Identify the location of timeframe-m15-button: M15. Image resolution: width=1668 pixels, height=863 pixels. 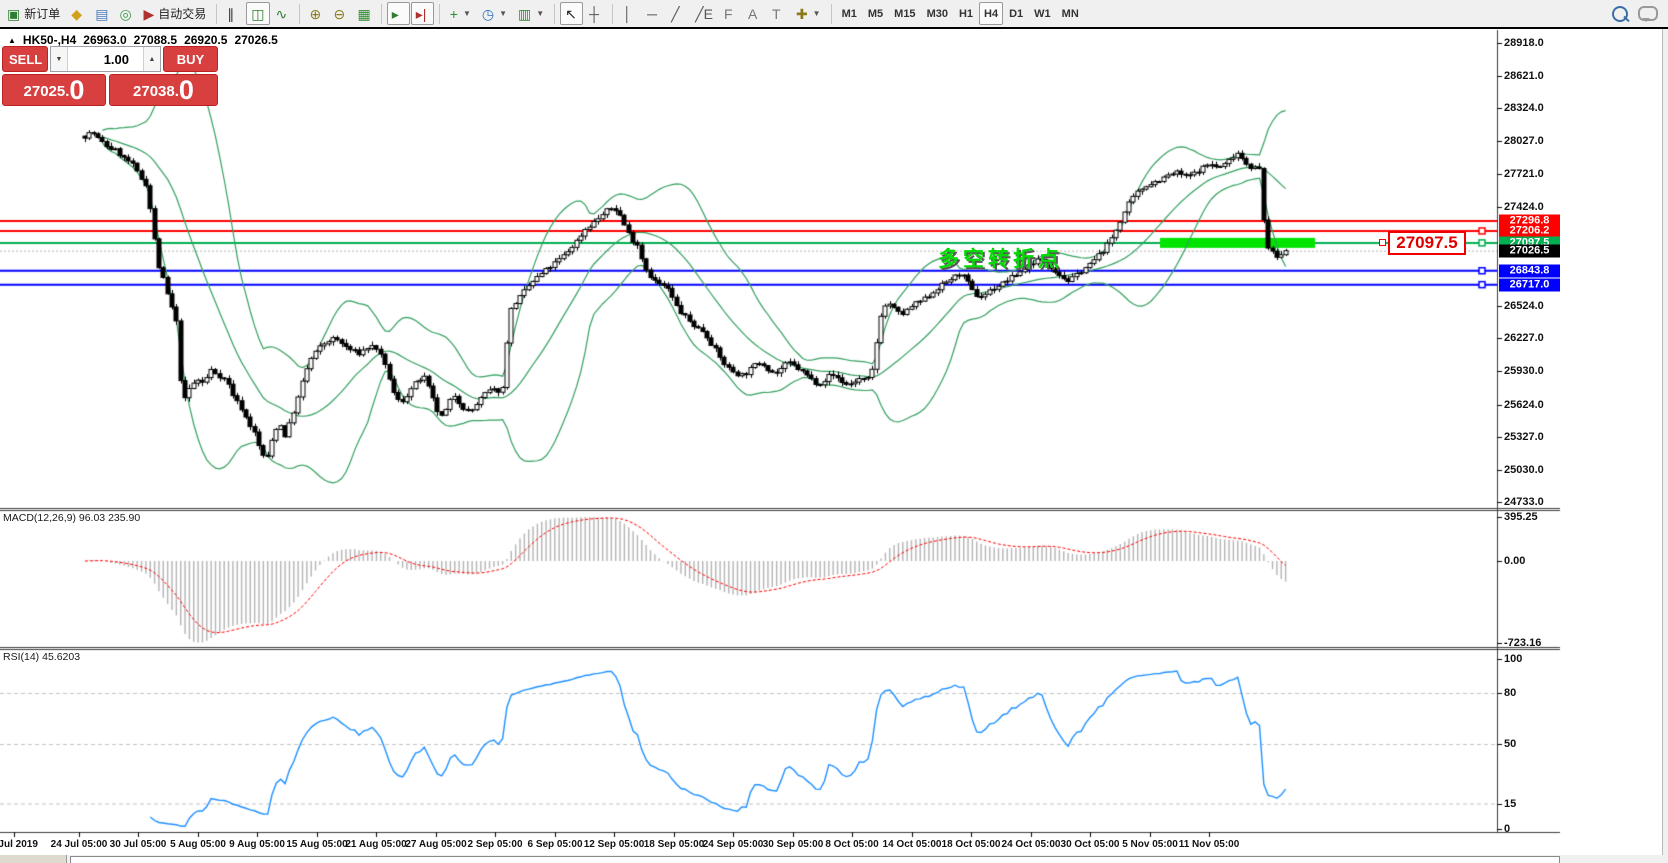
(904, 13).